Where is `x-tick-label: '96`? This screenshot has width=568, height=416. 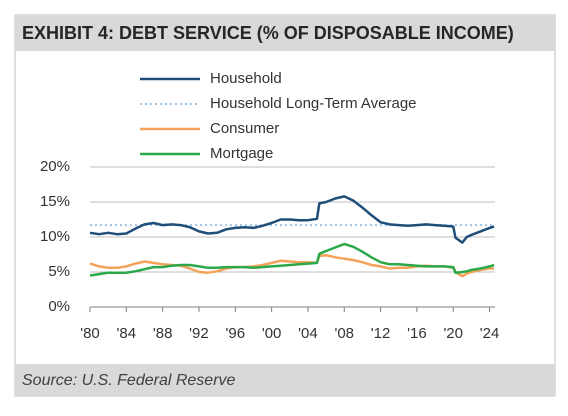 x-tick-label: '96 is located at coordinates (236, 333).